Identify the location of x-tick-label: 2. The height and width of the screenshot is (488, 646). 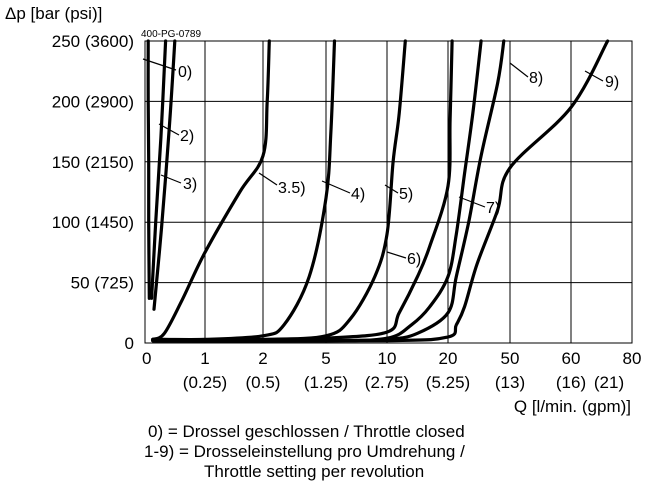
(262, 358).